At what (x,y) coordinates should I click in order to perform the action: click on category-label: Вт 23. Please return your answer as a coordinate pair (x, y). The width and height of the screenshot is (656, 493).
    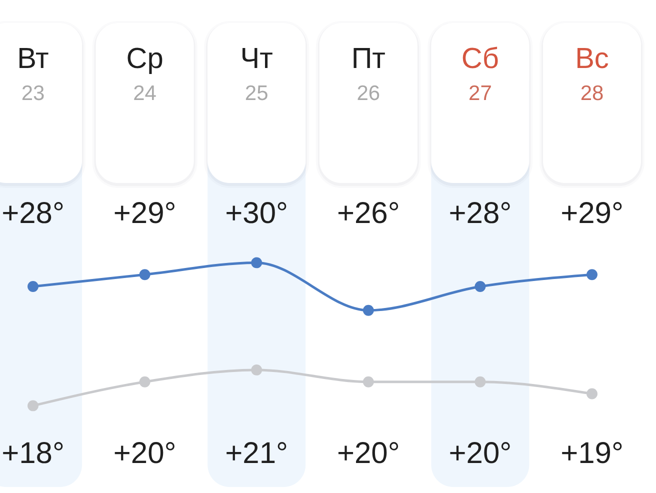
    Looking at the image, I should click on (33, 74).